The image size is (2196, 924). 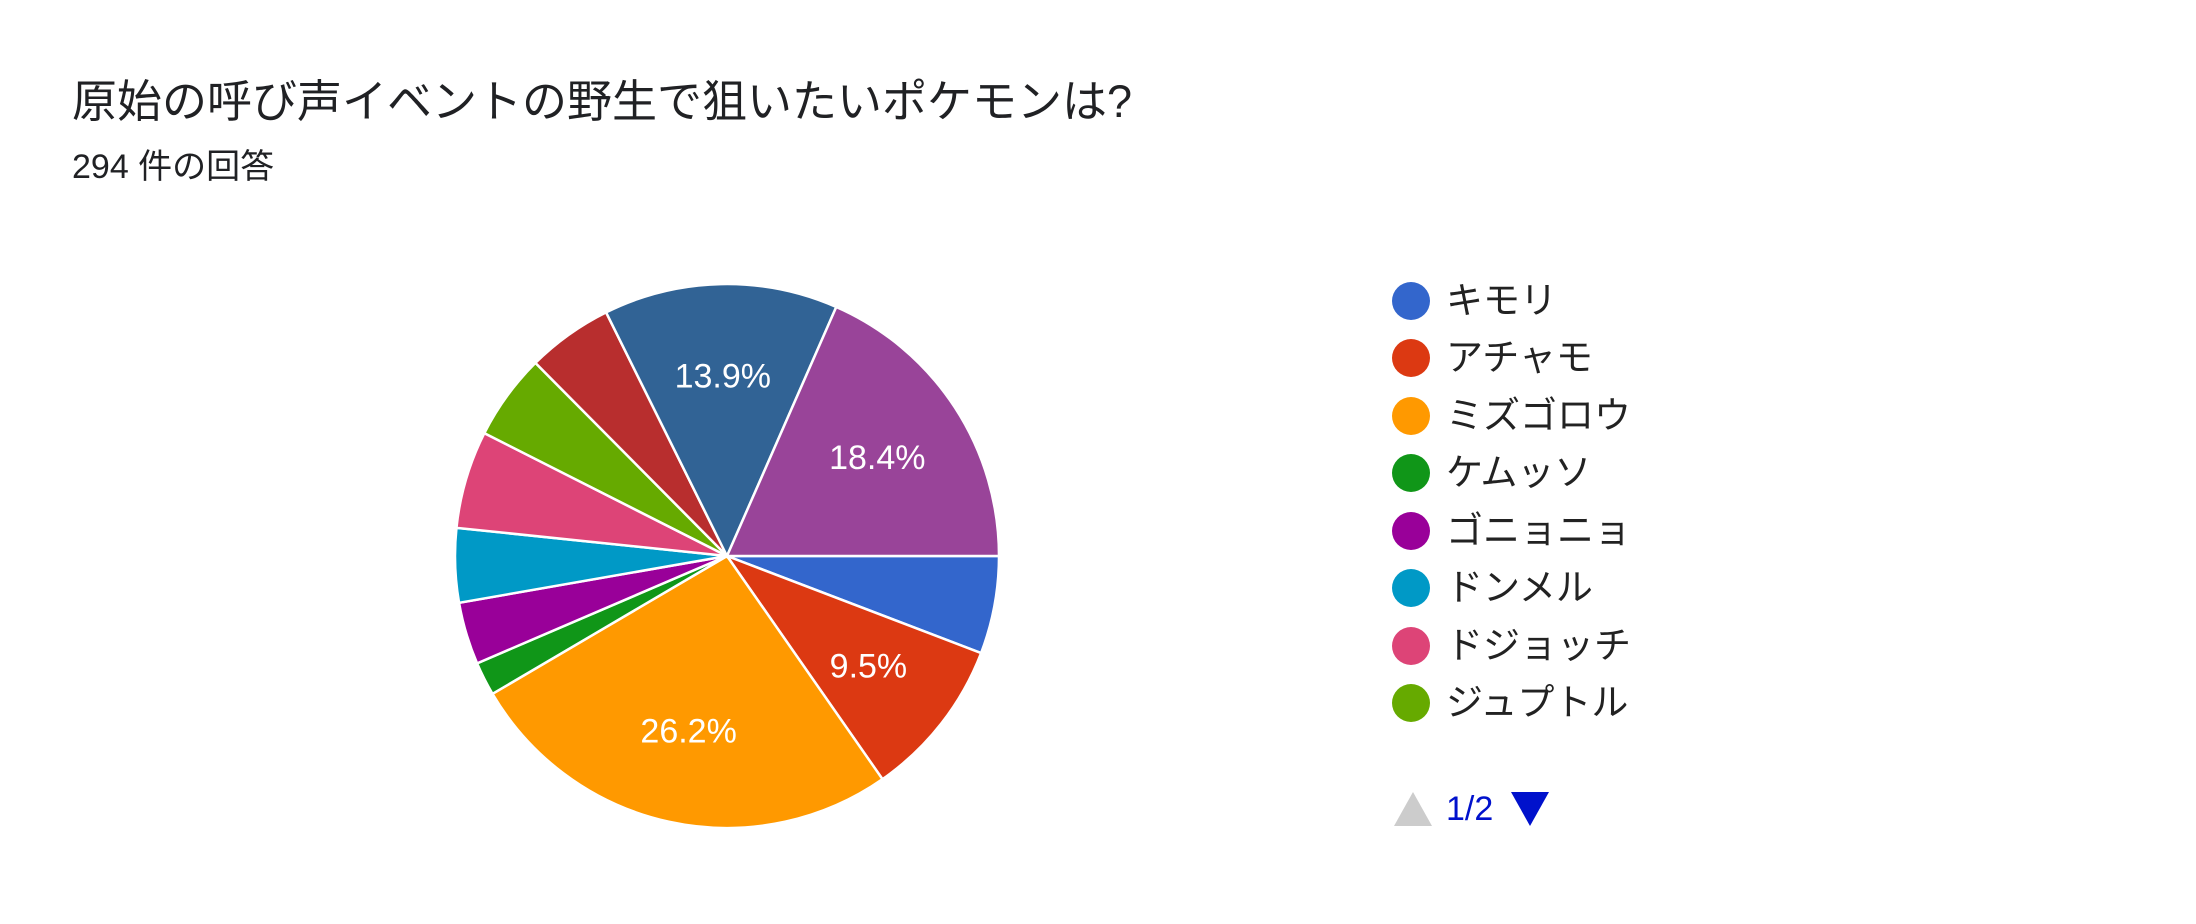 I want to click on pie-slice-label-1: 9.5%, so click(x=869, y=667).